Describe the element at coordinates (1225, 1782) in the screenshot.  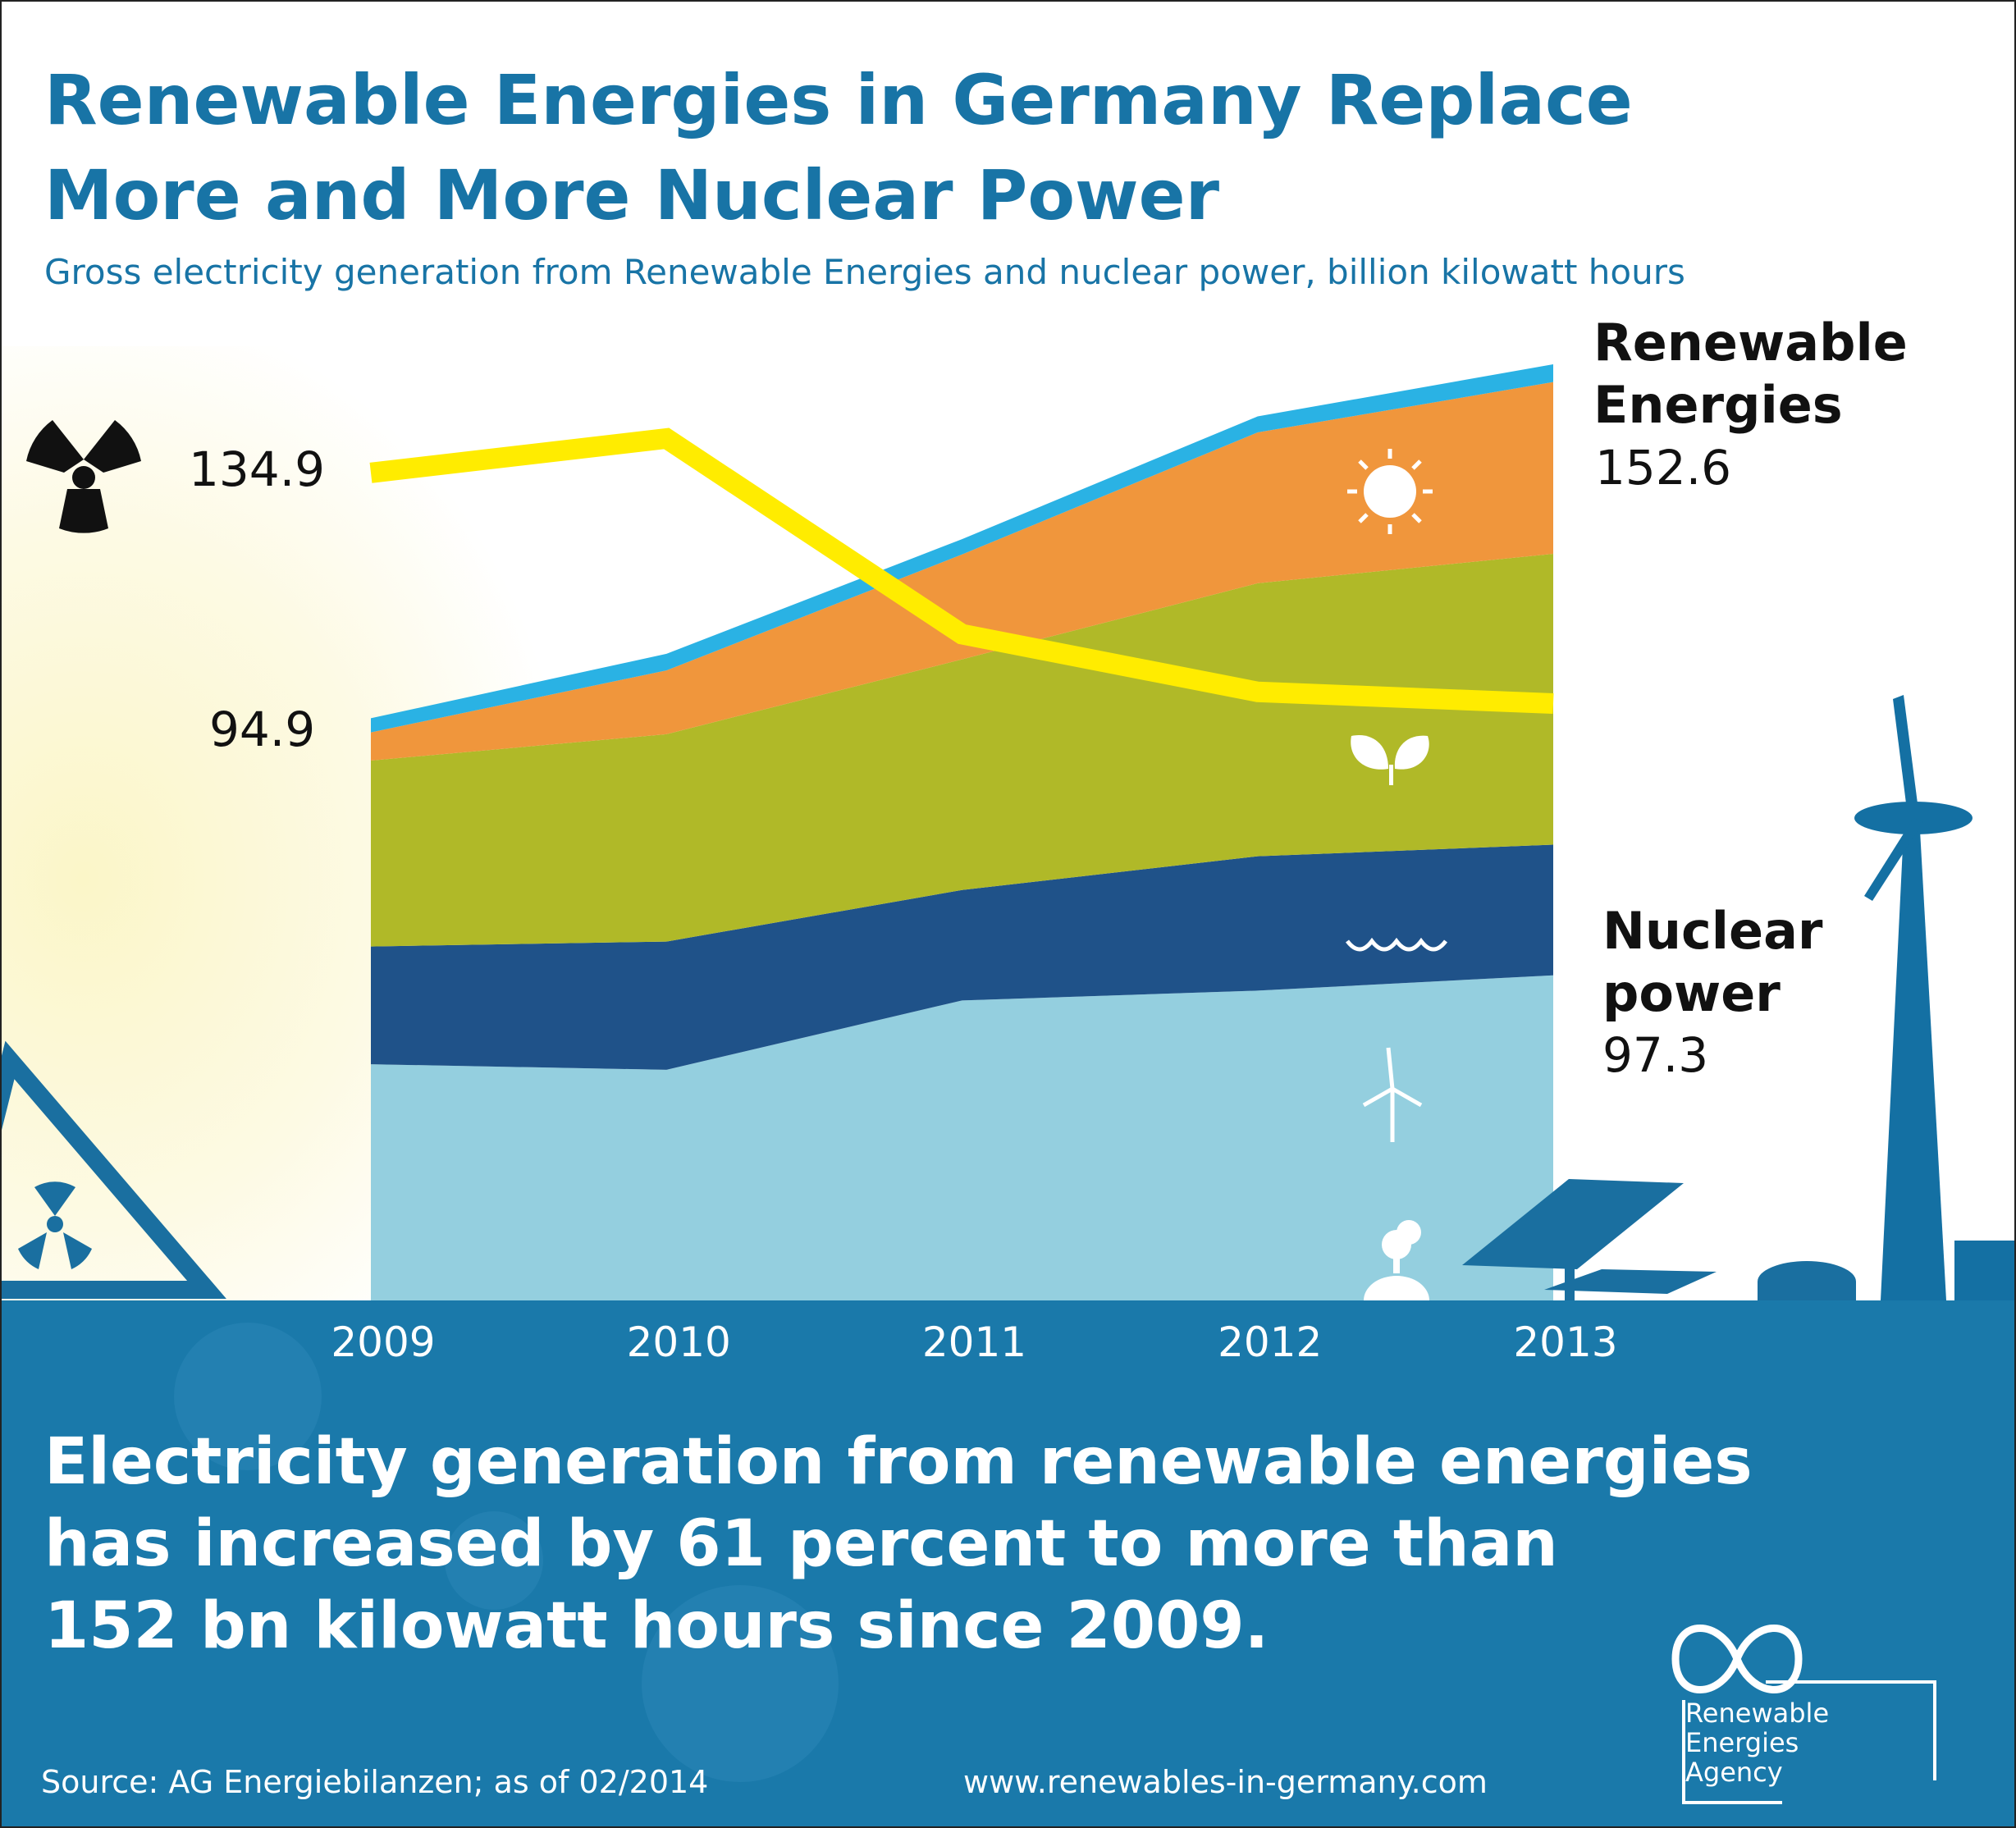
I see `url: www.renewables-in-germany.com` at that location.